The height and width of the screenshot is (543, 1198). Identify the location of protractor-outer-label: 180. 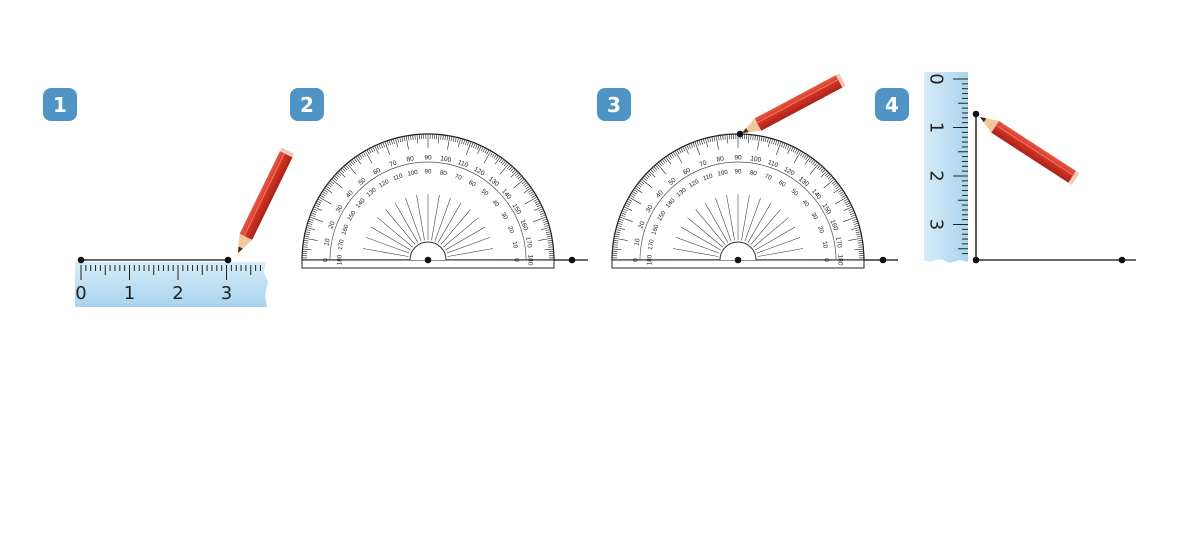
(840, 259).